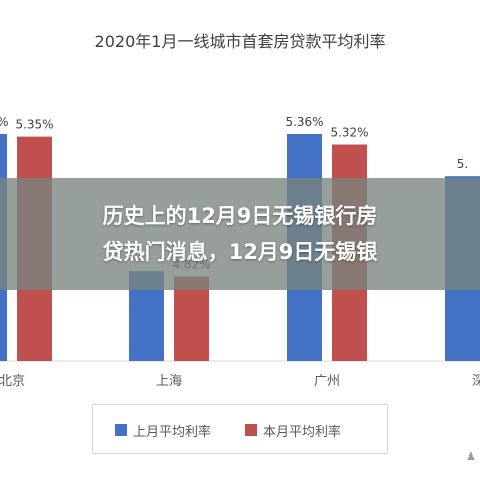 This screenshot has width=480, height=480. What do you see at coordinates (327, 381) in the screenshot?
I see `category-label-2: 广州` at bounding box center [327, 381].